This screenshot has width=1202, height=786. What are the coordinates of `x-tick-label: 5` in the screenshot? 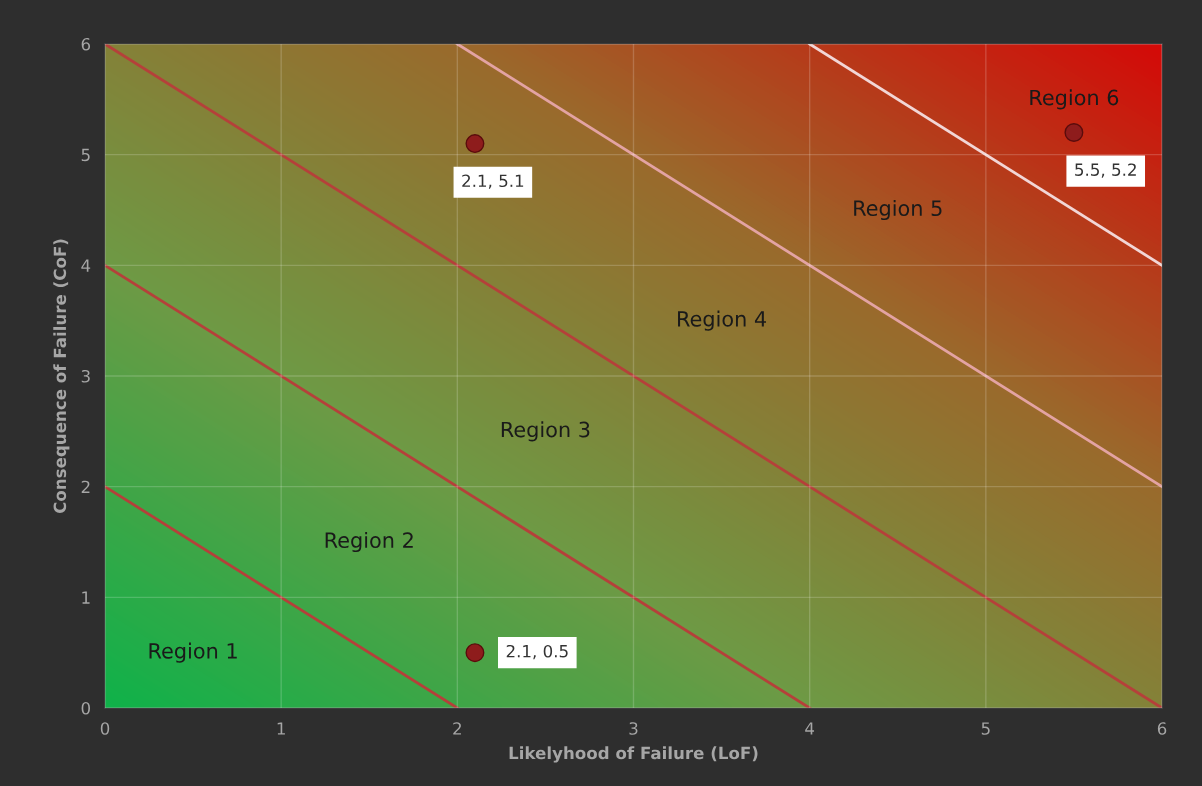 It's located at (985, 728).